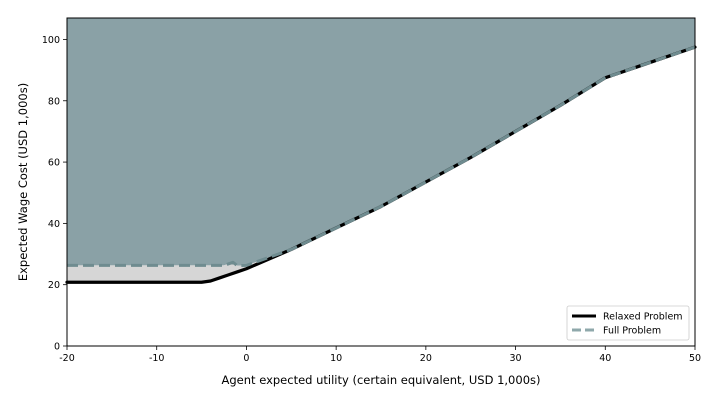 The height and width of the screenshot is (405, 720). Describe the element at coordinates (380, 355) in the screenshot. I see `x-axis-ticks: -20 -10 0 10 20 30 40 50` at that location.